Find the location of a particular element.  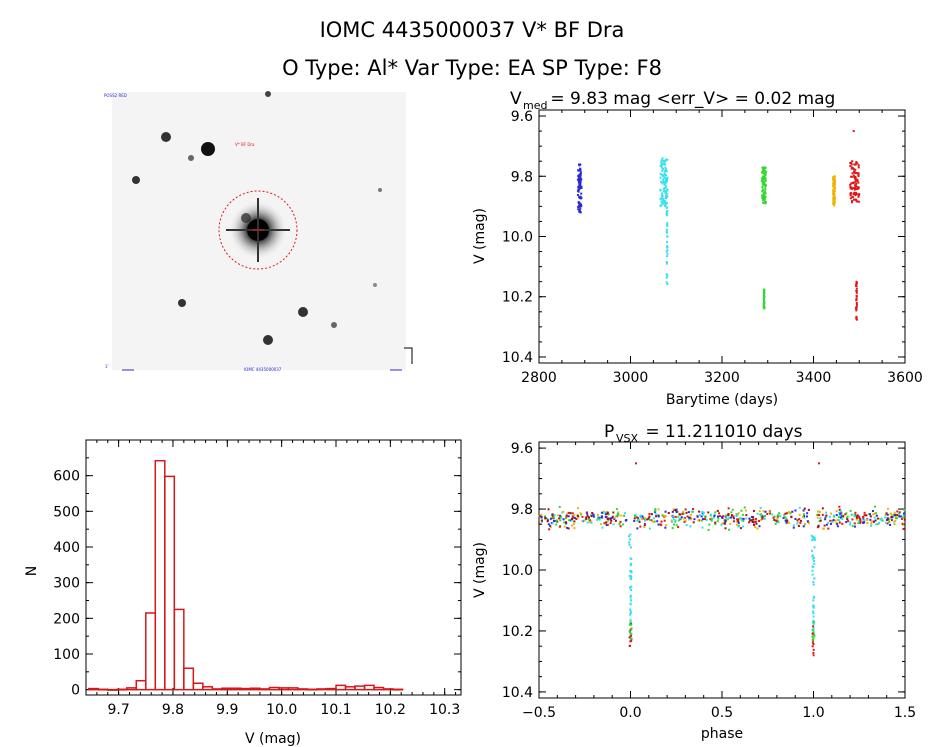

star is located at coordinates (268, 94).